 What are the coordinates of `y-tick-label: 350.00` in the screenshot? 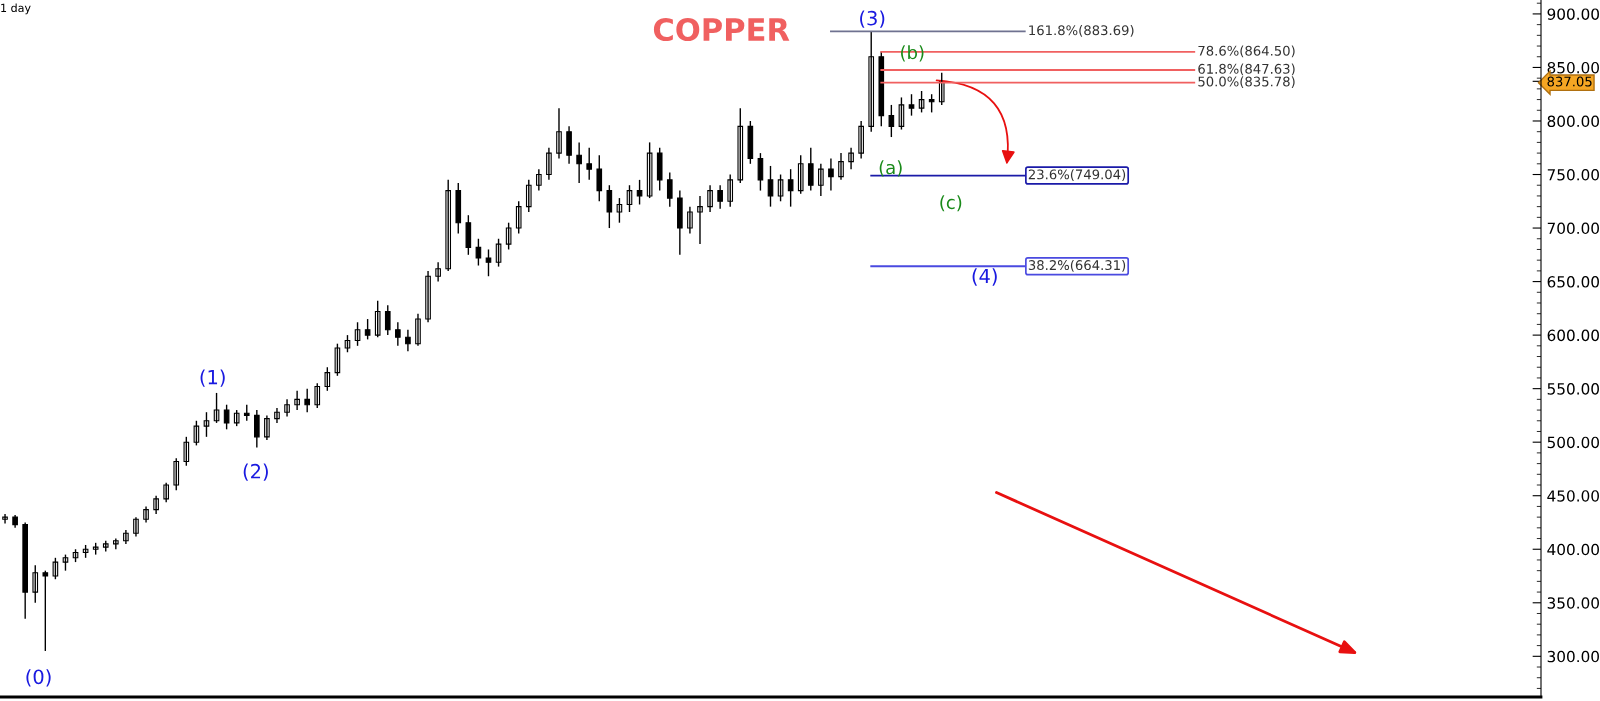 It's located at (1573, 603).